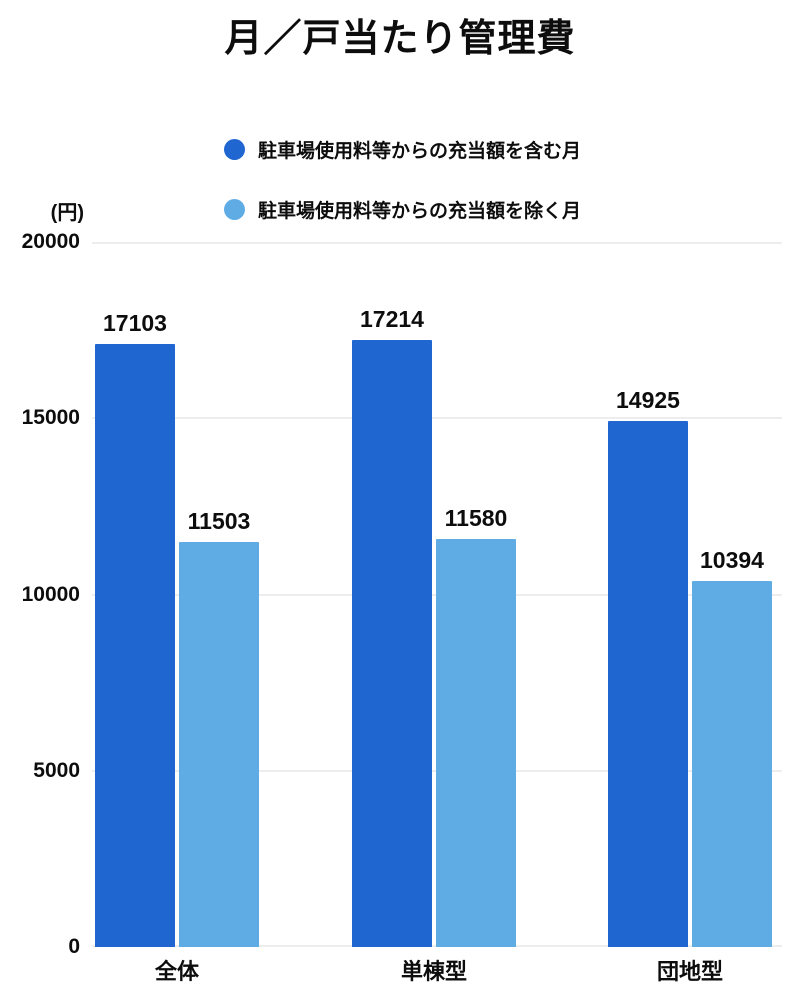 The width and height of the screenshot is (800, 1000). Describe the element at coordinates (732, 559) in the screenshot. I see `bar-value-label: 10394` at that location.